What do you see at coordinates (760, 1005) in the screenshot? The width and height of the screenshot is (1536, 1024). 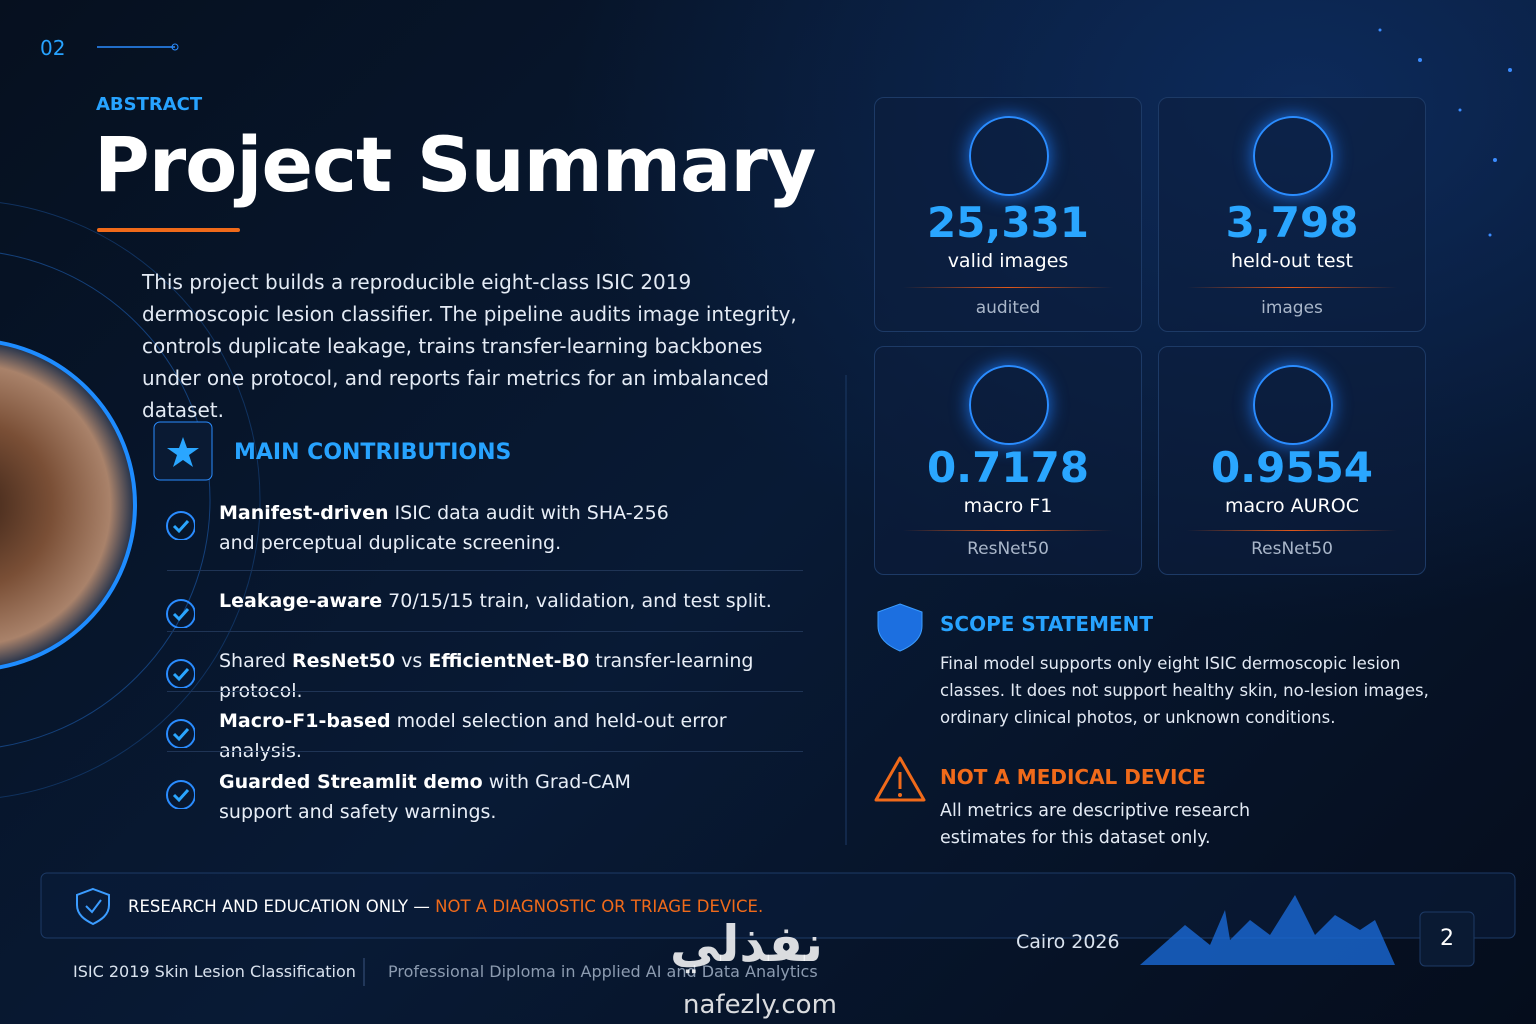 I see `watermark-url: nafezly.com` at bounding box center [760, 1005].